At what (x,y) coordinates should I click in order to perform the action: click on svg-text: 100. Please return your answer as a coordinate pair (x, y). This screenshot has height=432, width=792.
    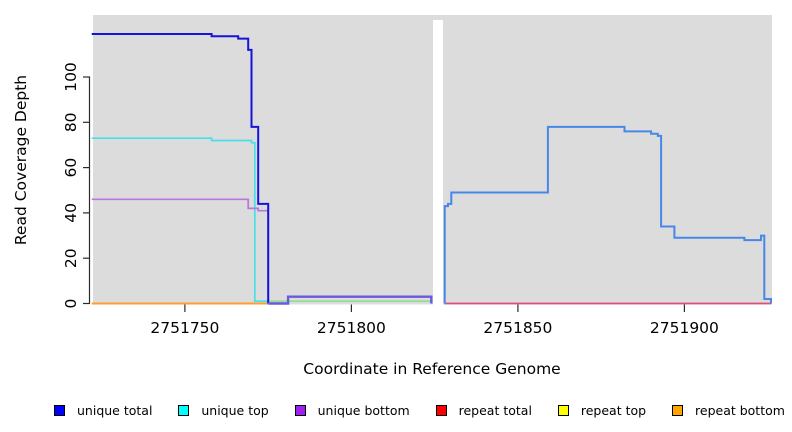
    Looking at the image, I should click on (71, 77).